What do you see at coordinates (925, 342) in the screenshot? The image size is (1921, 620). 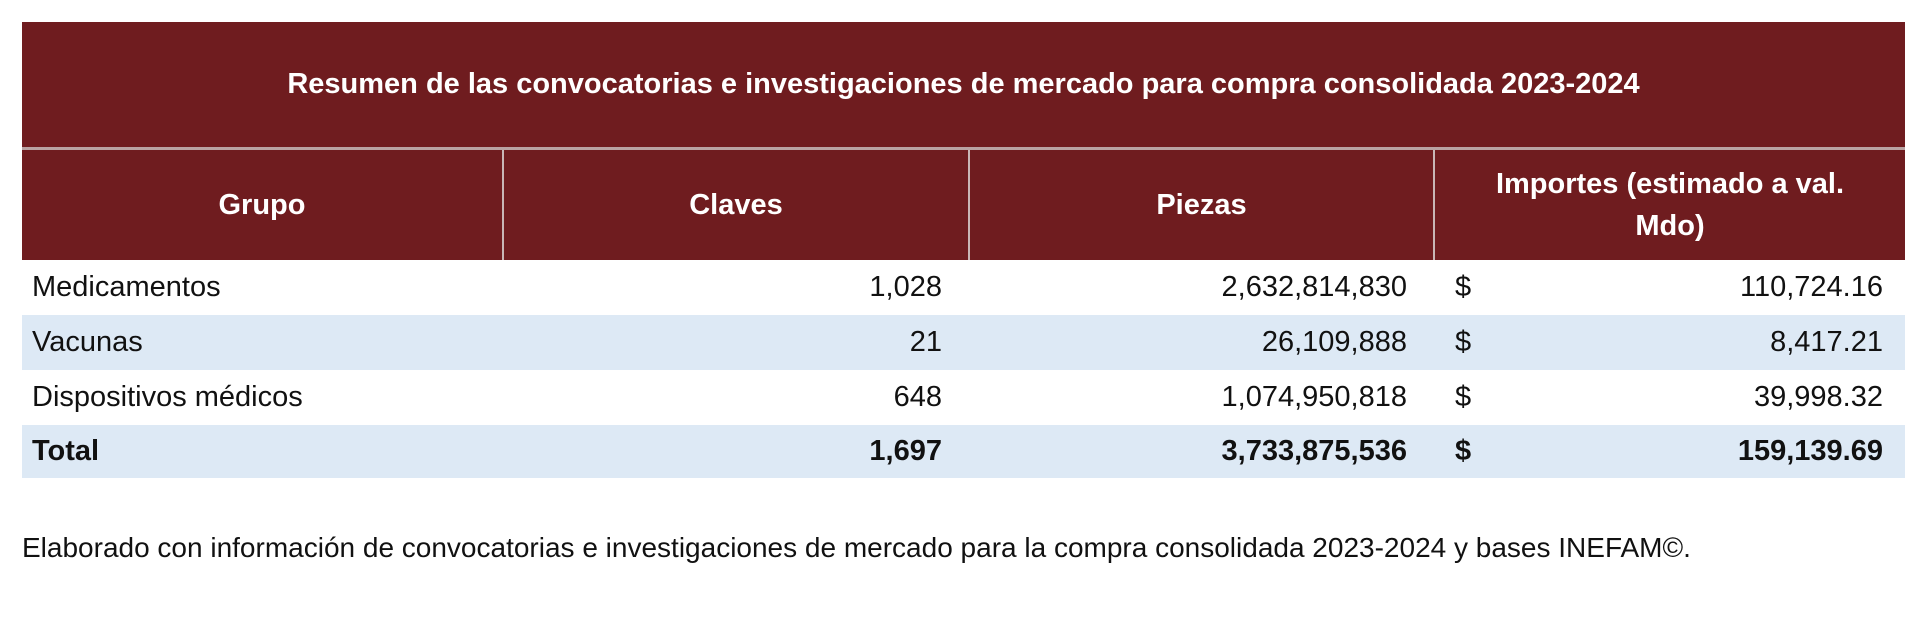 I see `claves-cell: 21` at bounding box center [925, 342].